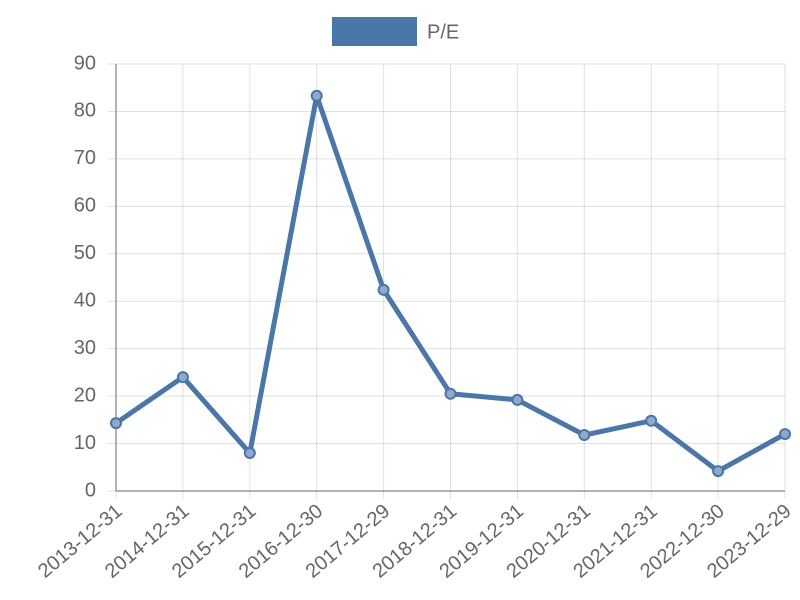  What do you see at coordinates (85, 301) in the screenshot?
I see `y-tick-label: 40` at bounding box center [85, 301].